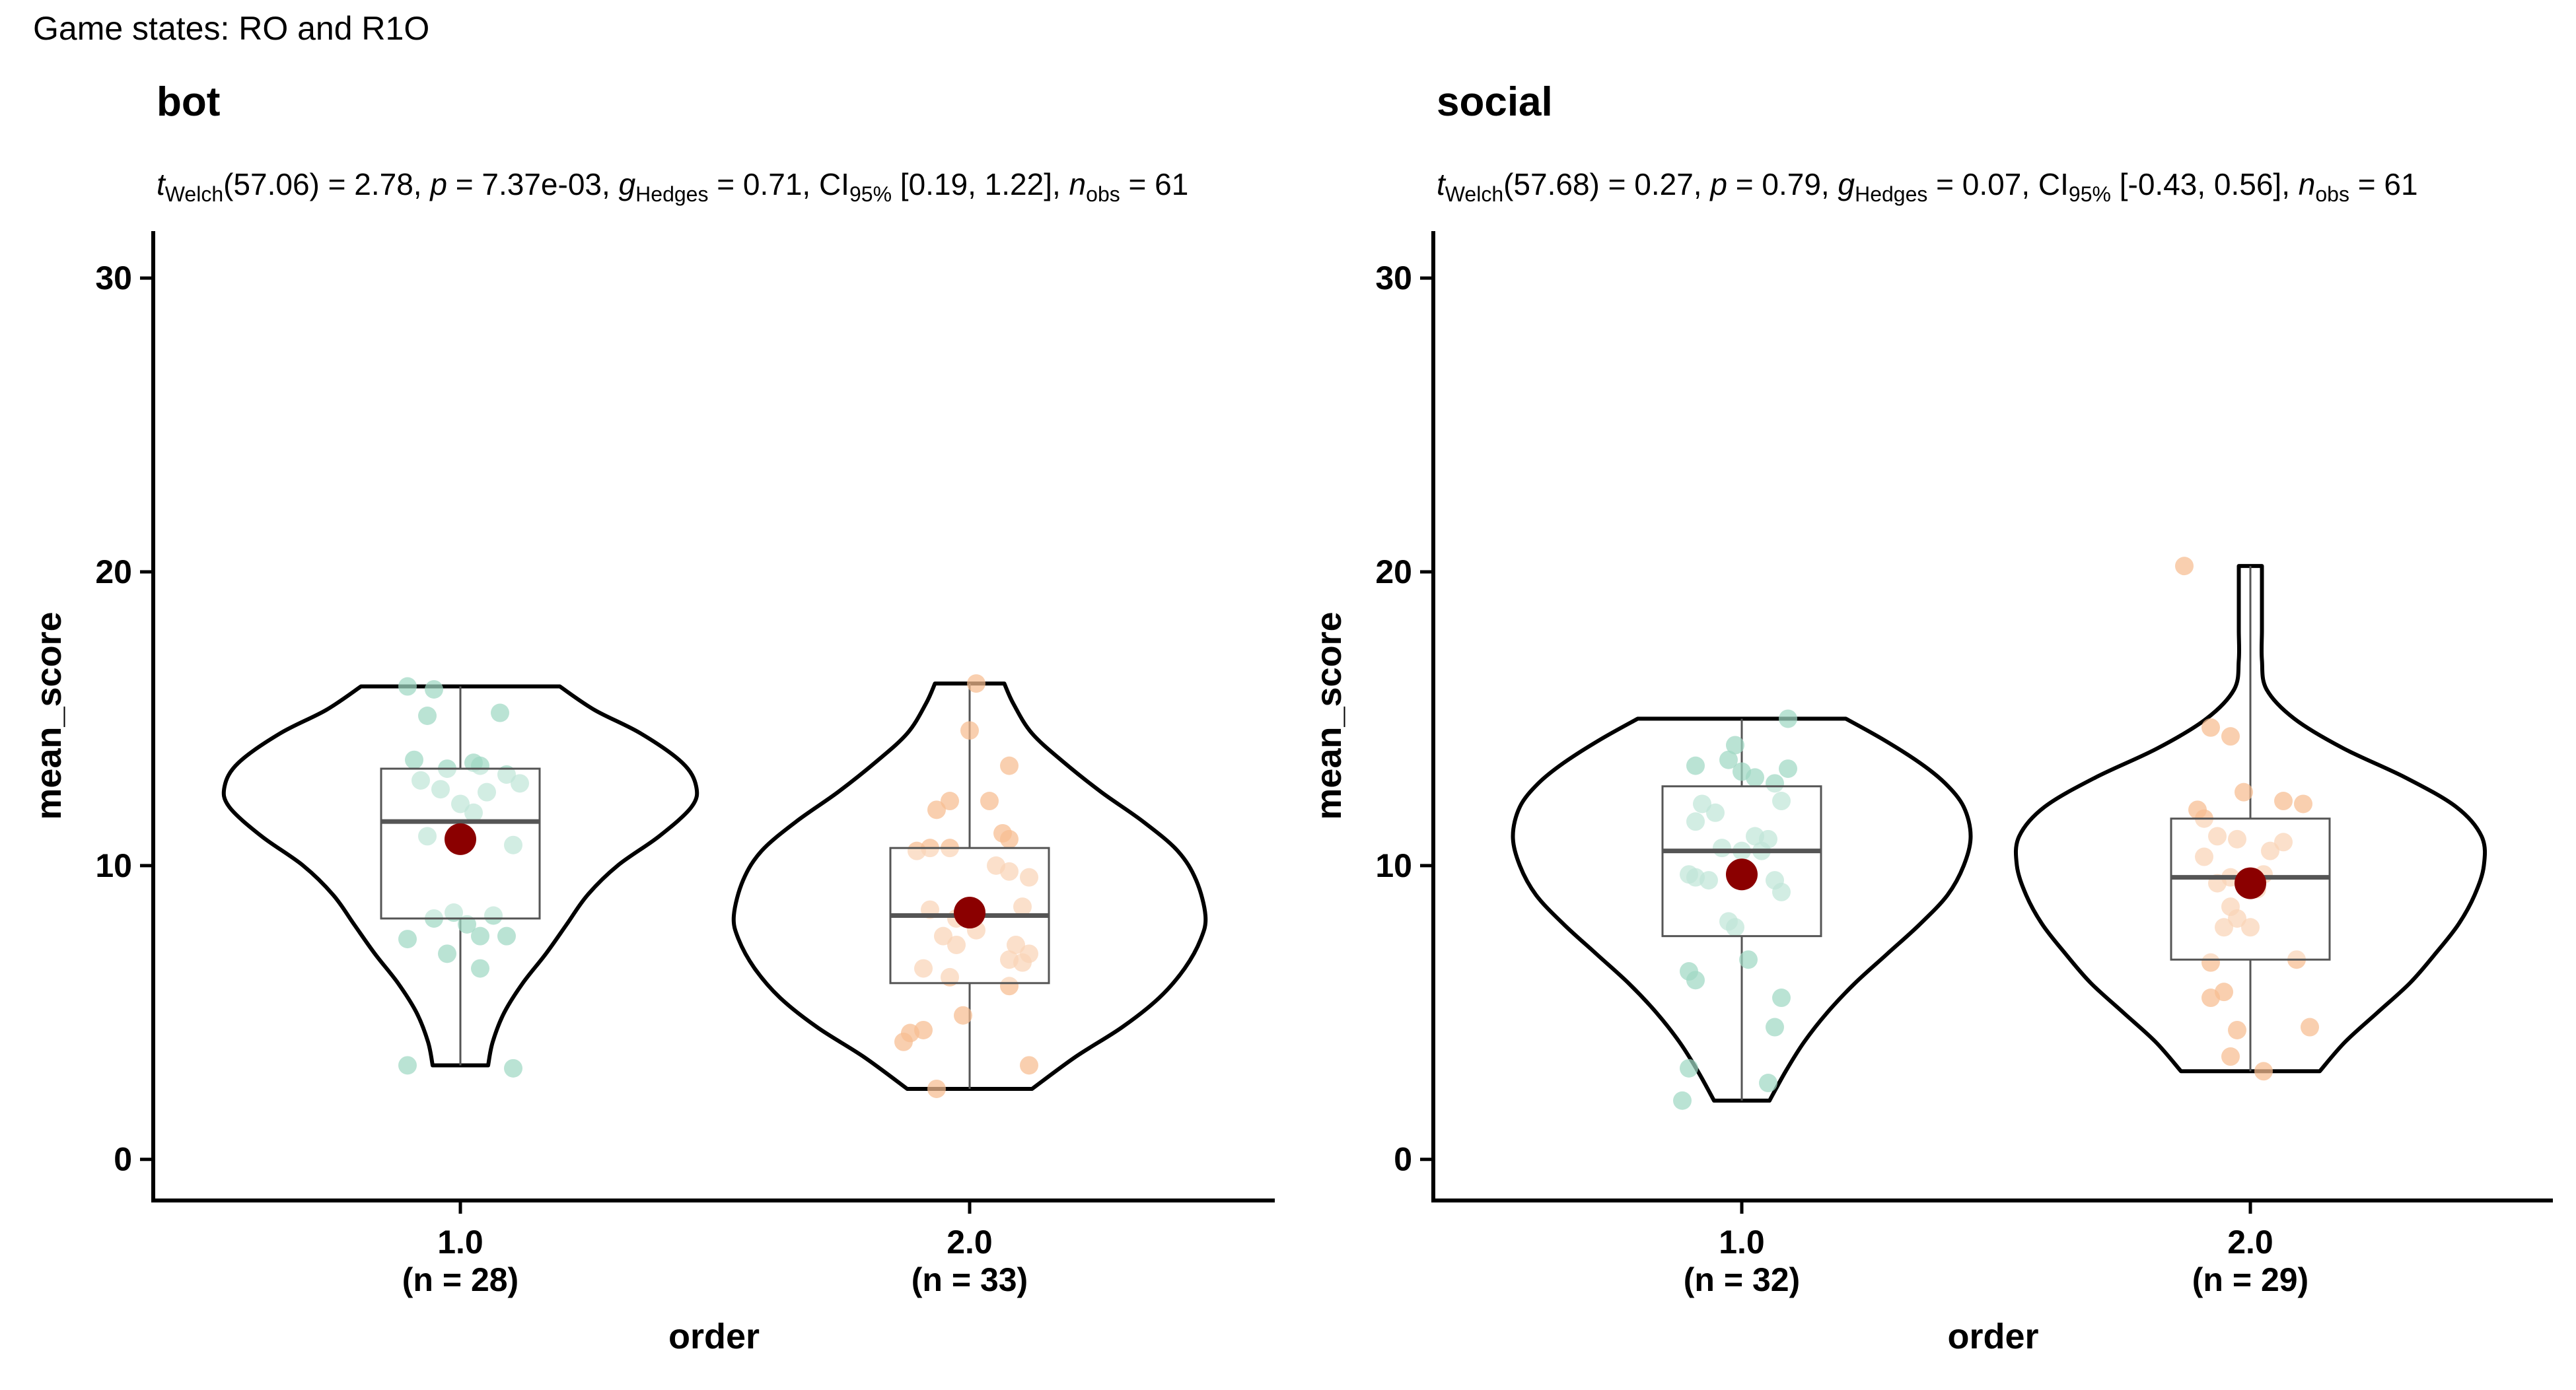  What do you see at coordinates (1891, 194) in the screenshot?
I see `stats-fragment: Hedges` at bounding box center [1891, 194].